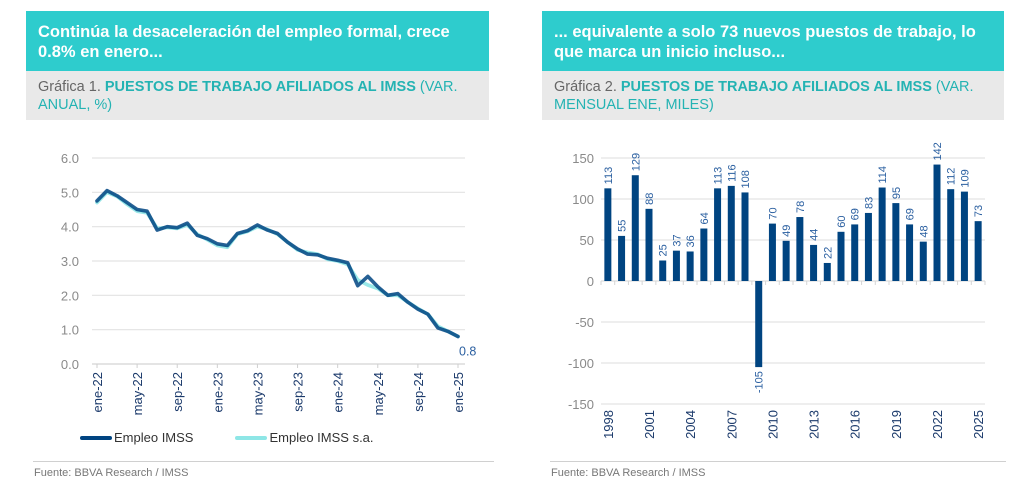 The image size is (1024, 488). I want to click on bar-value-label: 109, so click(965, 178).